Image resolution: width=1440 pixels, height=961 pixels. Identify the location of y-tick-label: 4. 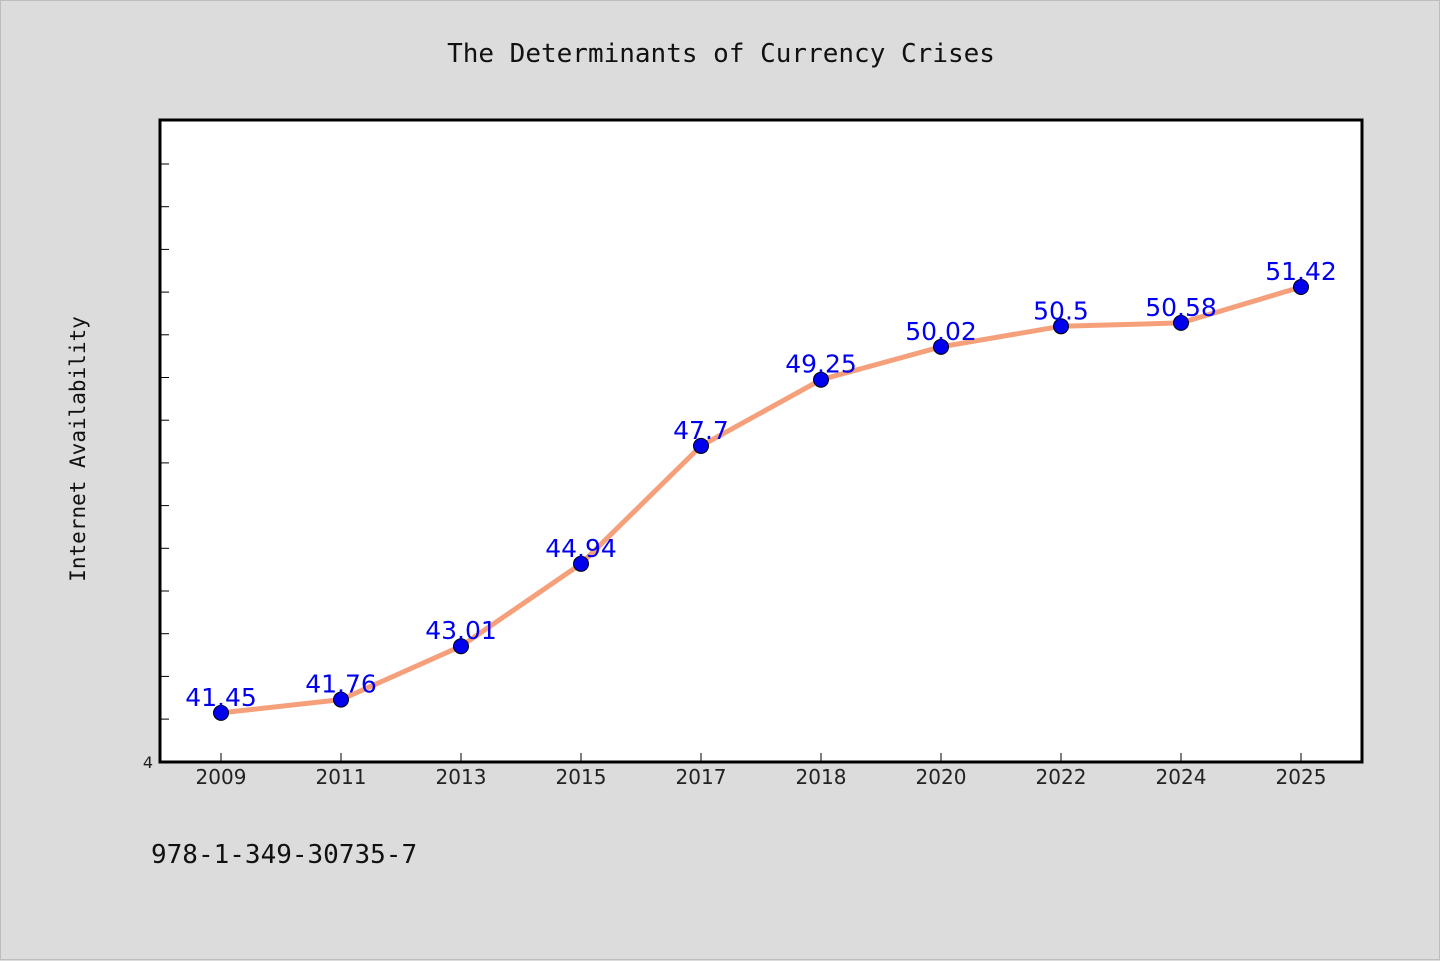
(148, 762).